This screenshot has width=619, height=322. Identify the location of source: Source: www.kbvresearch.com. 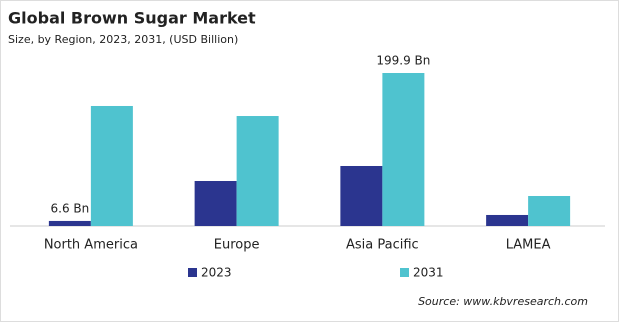
(503, 301).